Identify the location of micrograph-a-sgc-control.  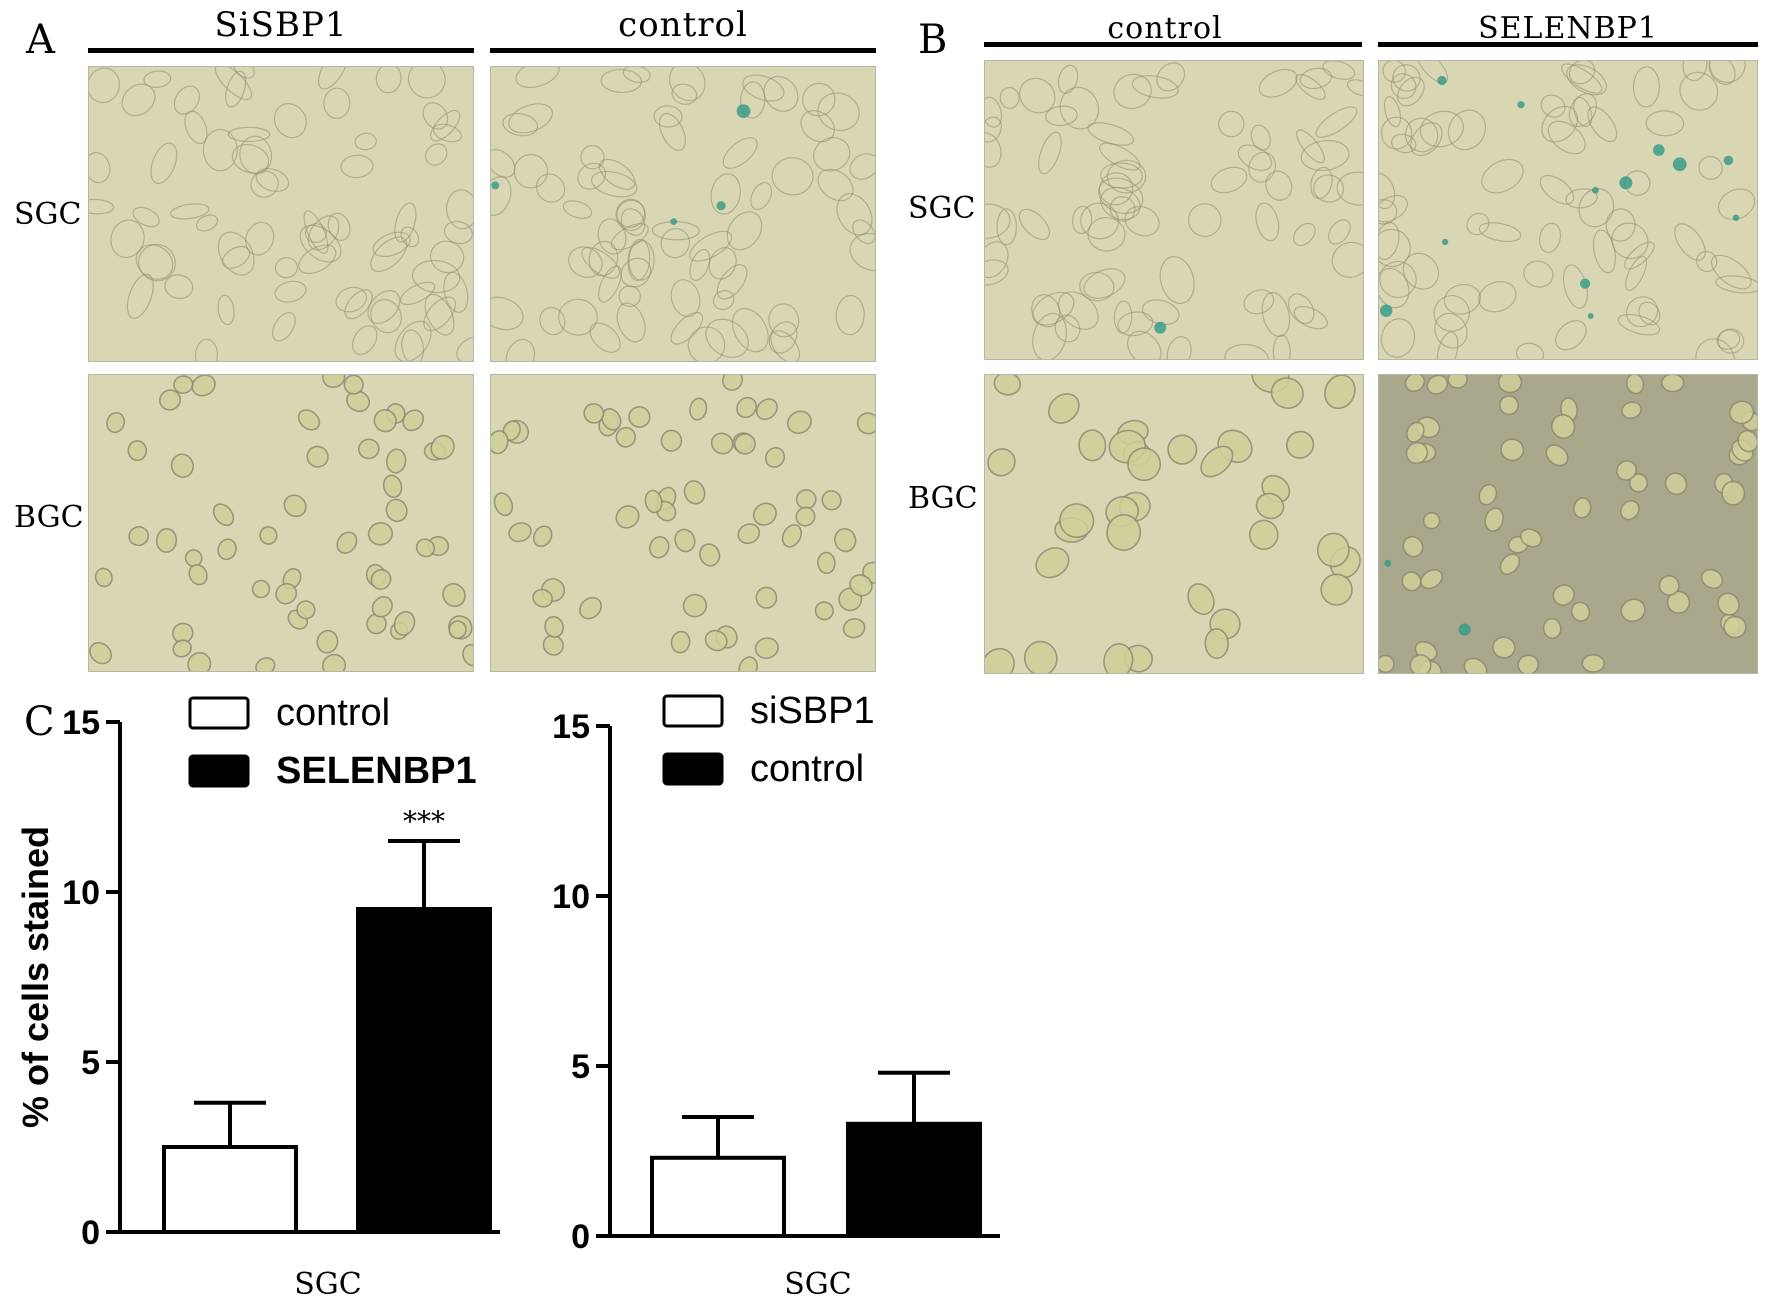
(683, 214).